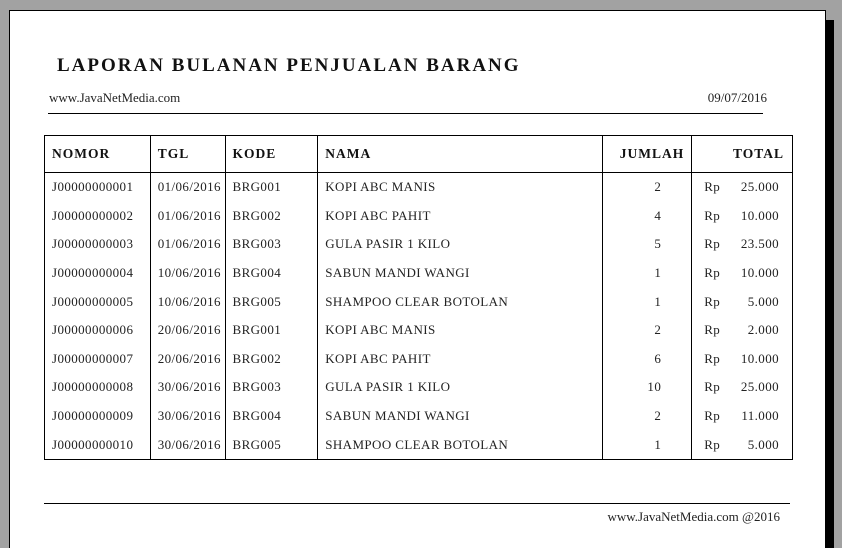 The image size is (842, 548). Describe the element at coordinates (272, 244) in the screenshot. I see `cell-kode: BRG003` at that location.